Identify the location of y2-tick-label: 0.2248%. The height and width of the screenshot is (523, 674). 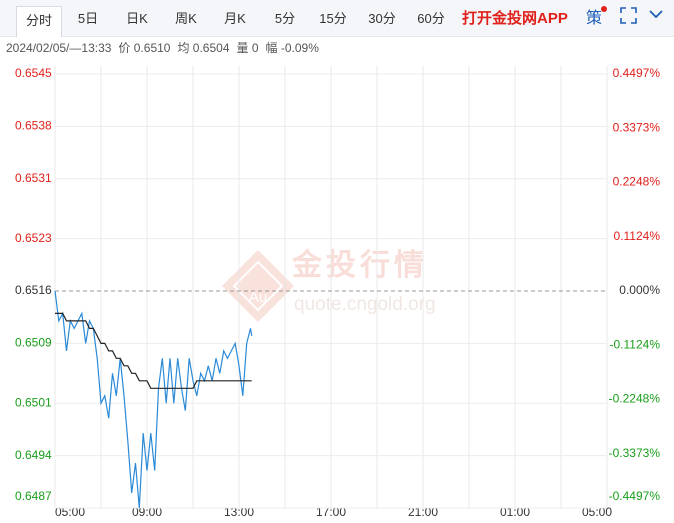
(637, 182).